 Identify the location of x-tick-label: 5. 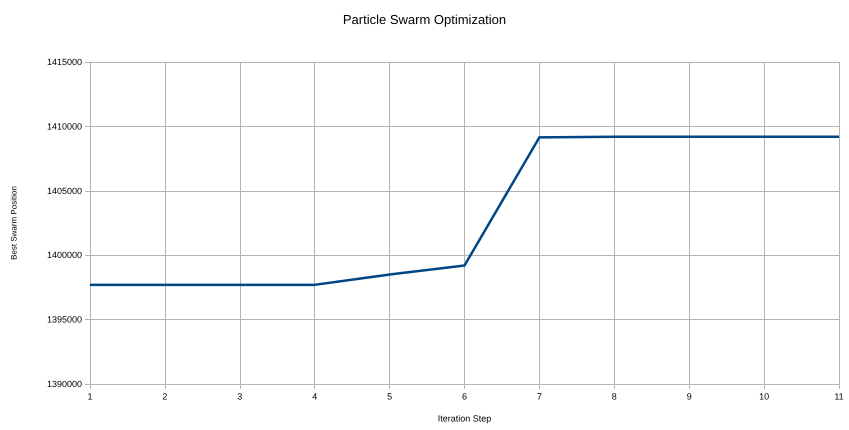
(389, 397).